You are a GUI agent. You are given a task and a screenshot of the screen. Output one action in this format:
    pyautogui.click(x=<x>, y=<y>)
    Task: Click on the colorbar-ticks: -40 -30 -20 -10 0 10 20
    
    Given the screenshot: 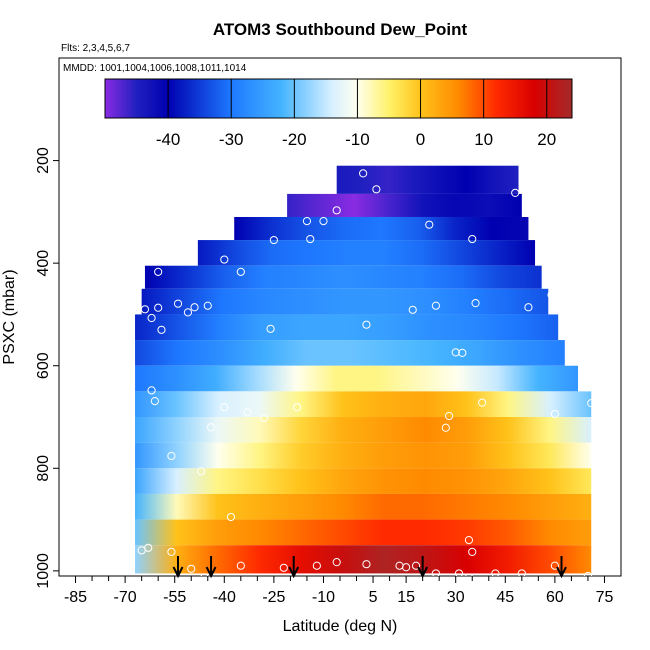 What is the action you would take?
    pyautogui.click(x=356, y=114)
    